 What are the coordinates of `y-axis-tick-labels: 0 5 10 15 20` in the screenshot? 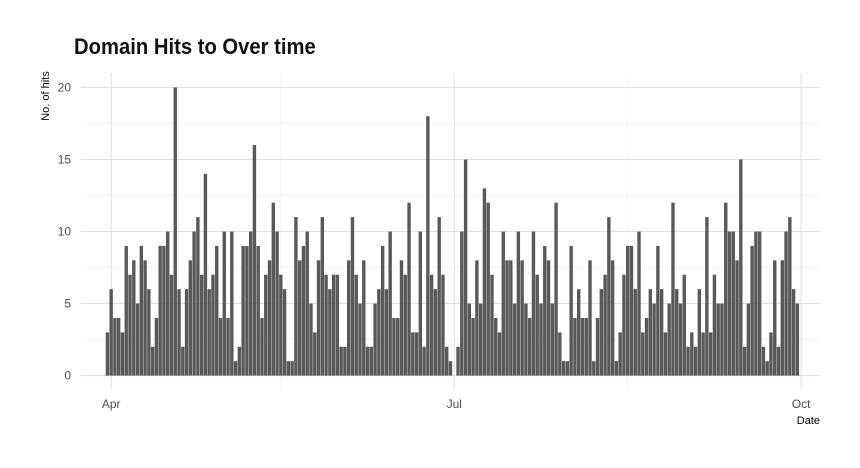 It's located at (65, 231).